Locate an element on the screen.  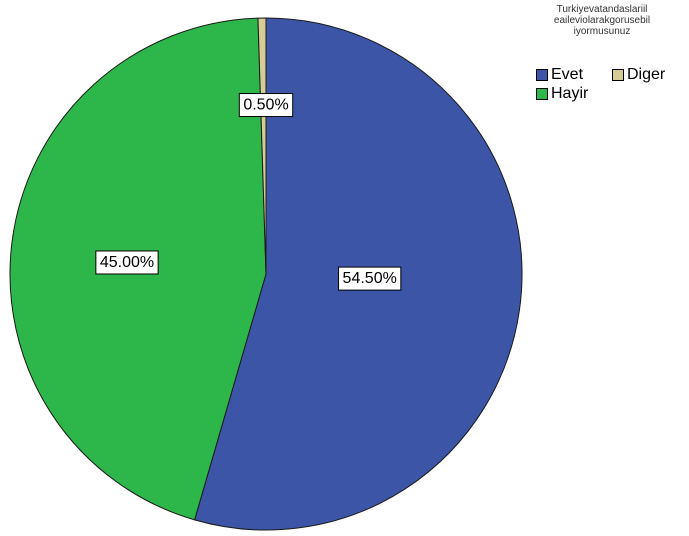
legend-item-evet: Evet is located at coordinates (559, 75).